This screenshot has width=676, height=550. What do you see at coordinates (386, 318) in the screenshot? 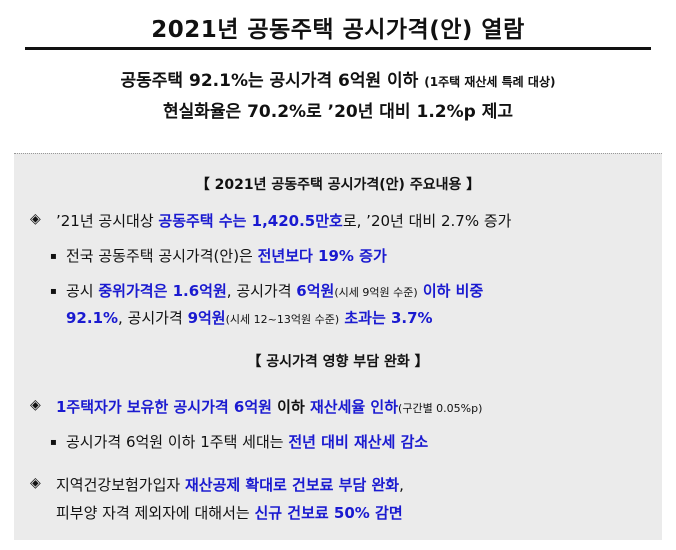
I see `highlight: 초과는 3.7%` at bounding box center [386, 318].